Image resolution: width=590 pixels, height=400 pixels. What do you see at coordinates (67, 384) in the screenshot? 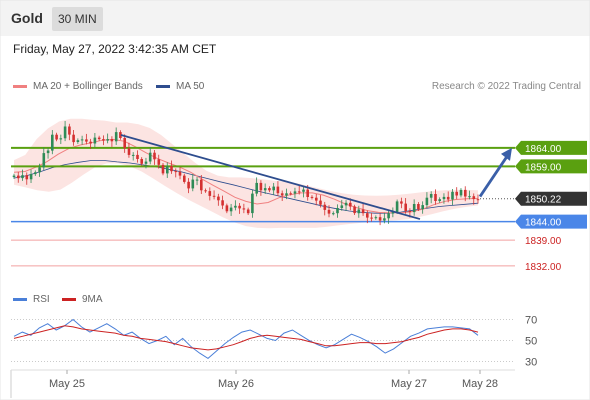
I see `x-tick-label: May 25` at bounding box center [67, 384].